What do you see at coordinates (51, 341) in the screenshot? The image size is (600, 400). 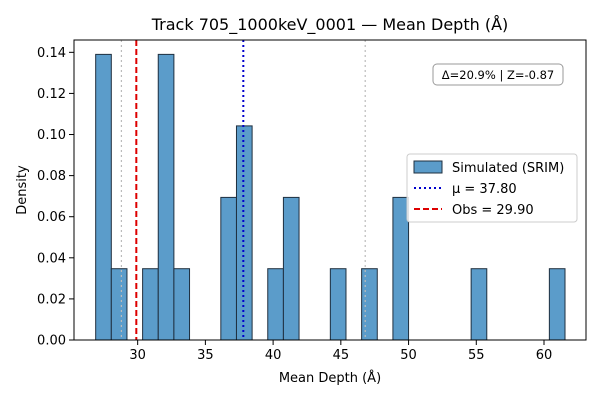 I see `y-tick-label: 0.00` at bounding box center [51, 341].